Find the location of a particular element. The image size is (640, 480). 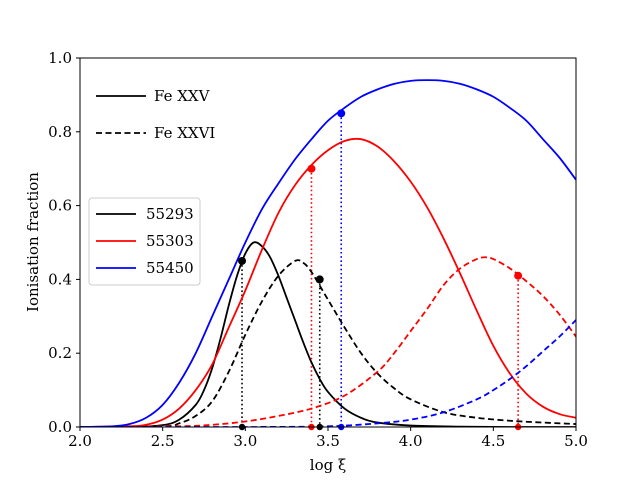

marker-55303-fe-xxv is located at coordinates (311, 168).